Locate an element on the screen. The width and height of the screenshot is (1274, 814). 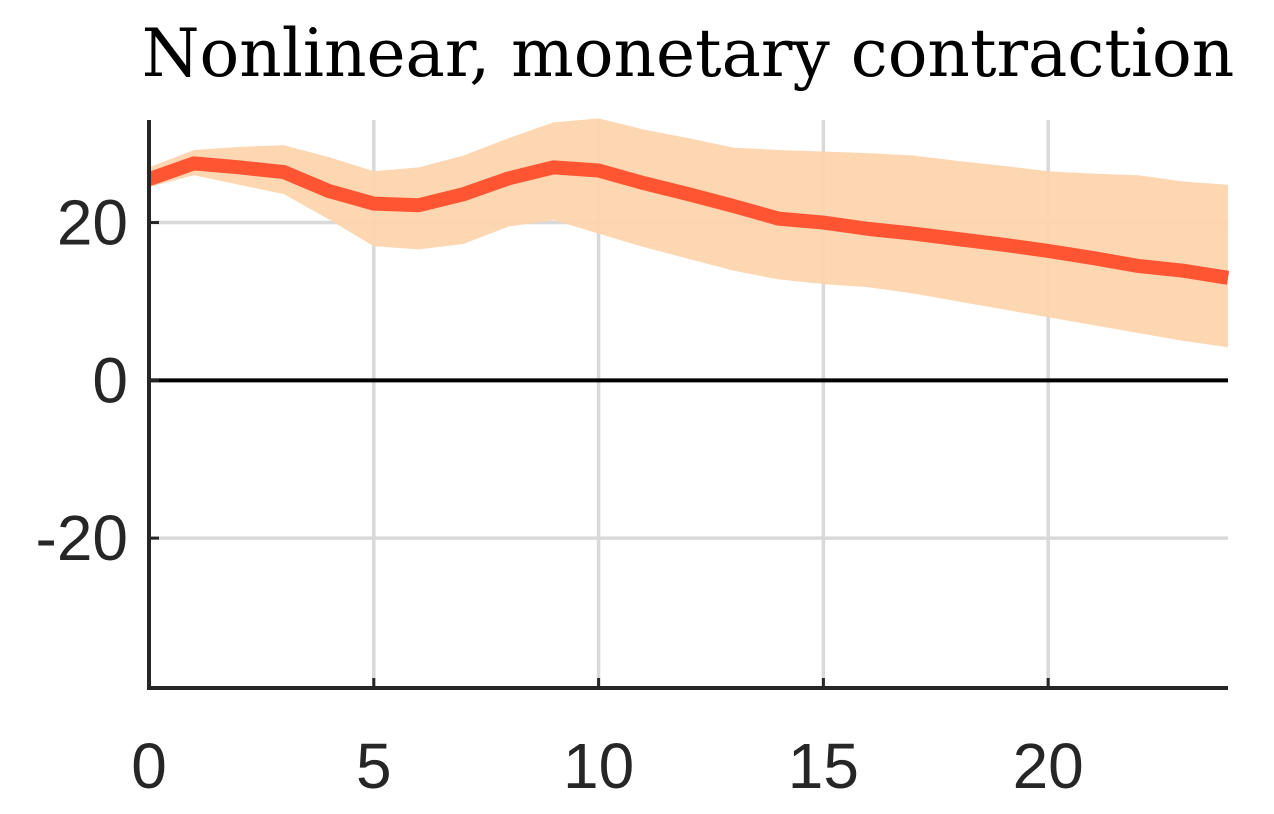
x-tick-labels: 0 5 10 15 20 is located at coordinates (607, 766).